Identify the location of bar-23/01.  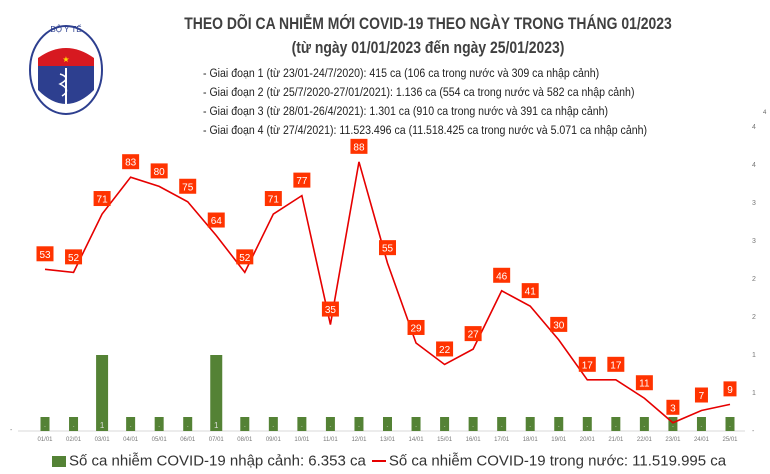
(673, 424).